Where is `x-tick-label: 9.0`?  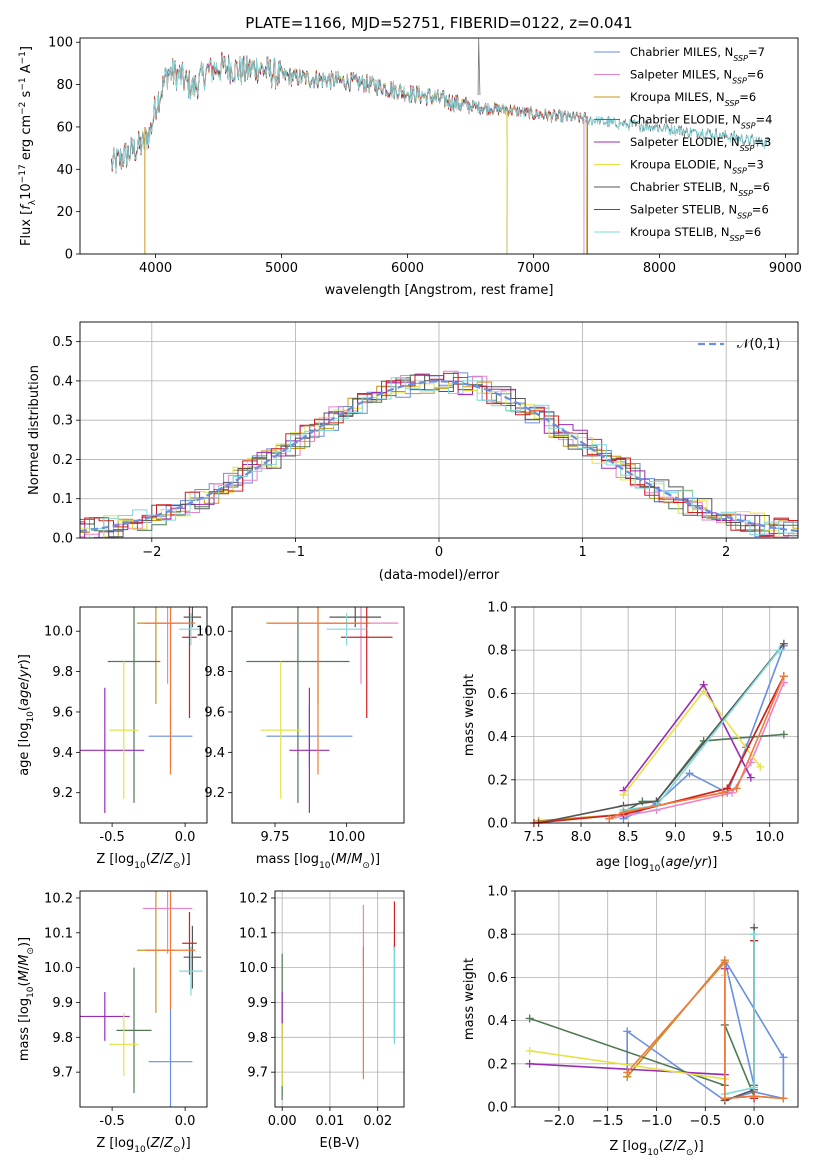 x-tick-label: 9.0 is located at coordinates (675, 837).